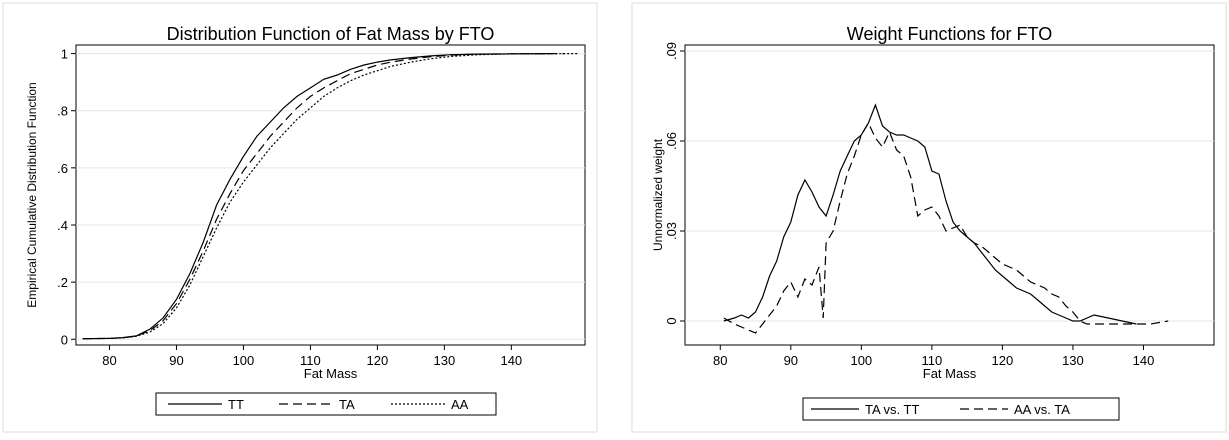 Image resolution: width=1229 pixels, height=440 pixels. What do you see at coordinates (892, 409) in the screenshot?
I see `legend-label-0: TA vs. TT` at bounding box center [892, 409].